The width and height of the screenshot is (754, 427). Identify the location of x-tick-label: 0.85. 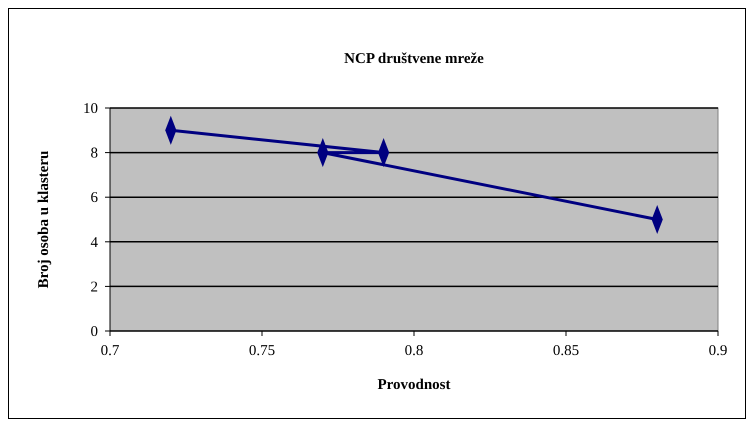
(566, 351).